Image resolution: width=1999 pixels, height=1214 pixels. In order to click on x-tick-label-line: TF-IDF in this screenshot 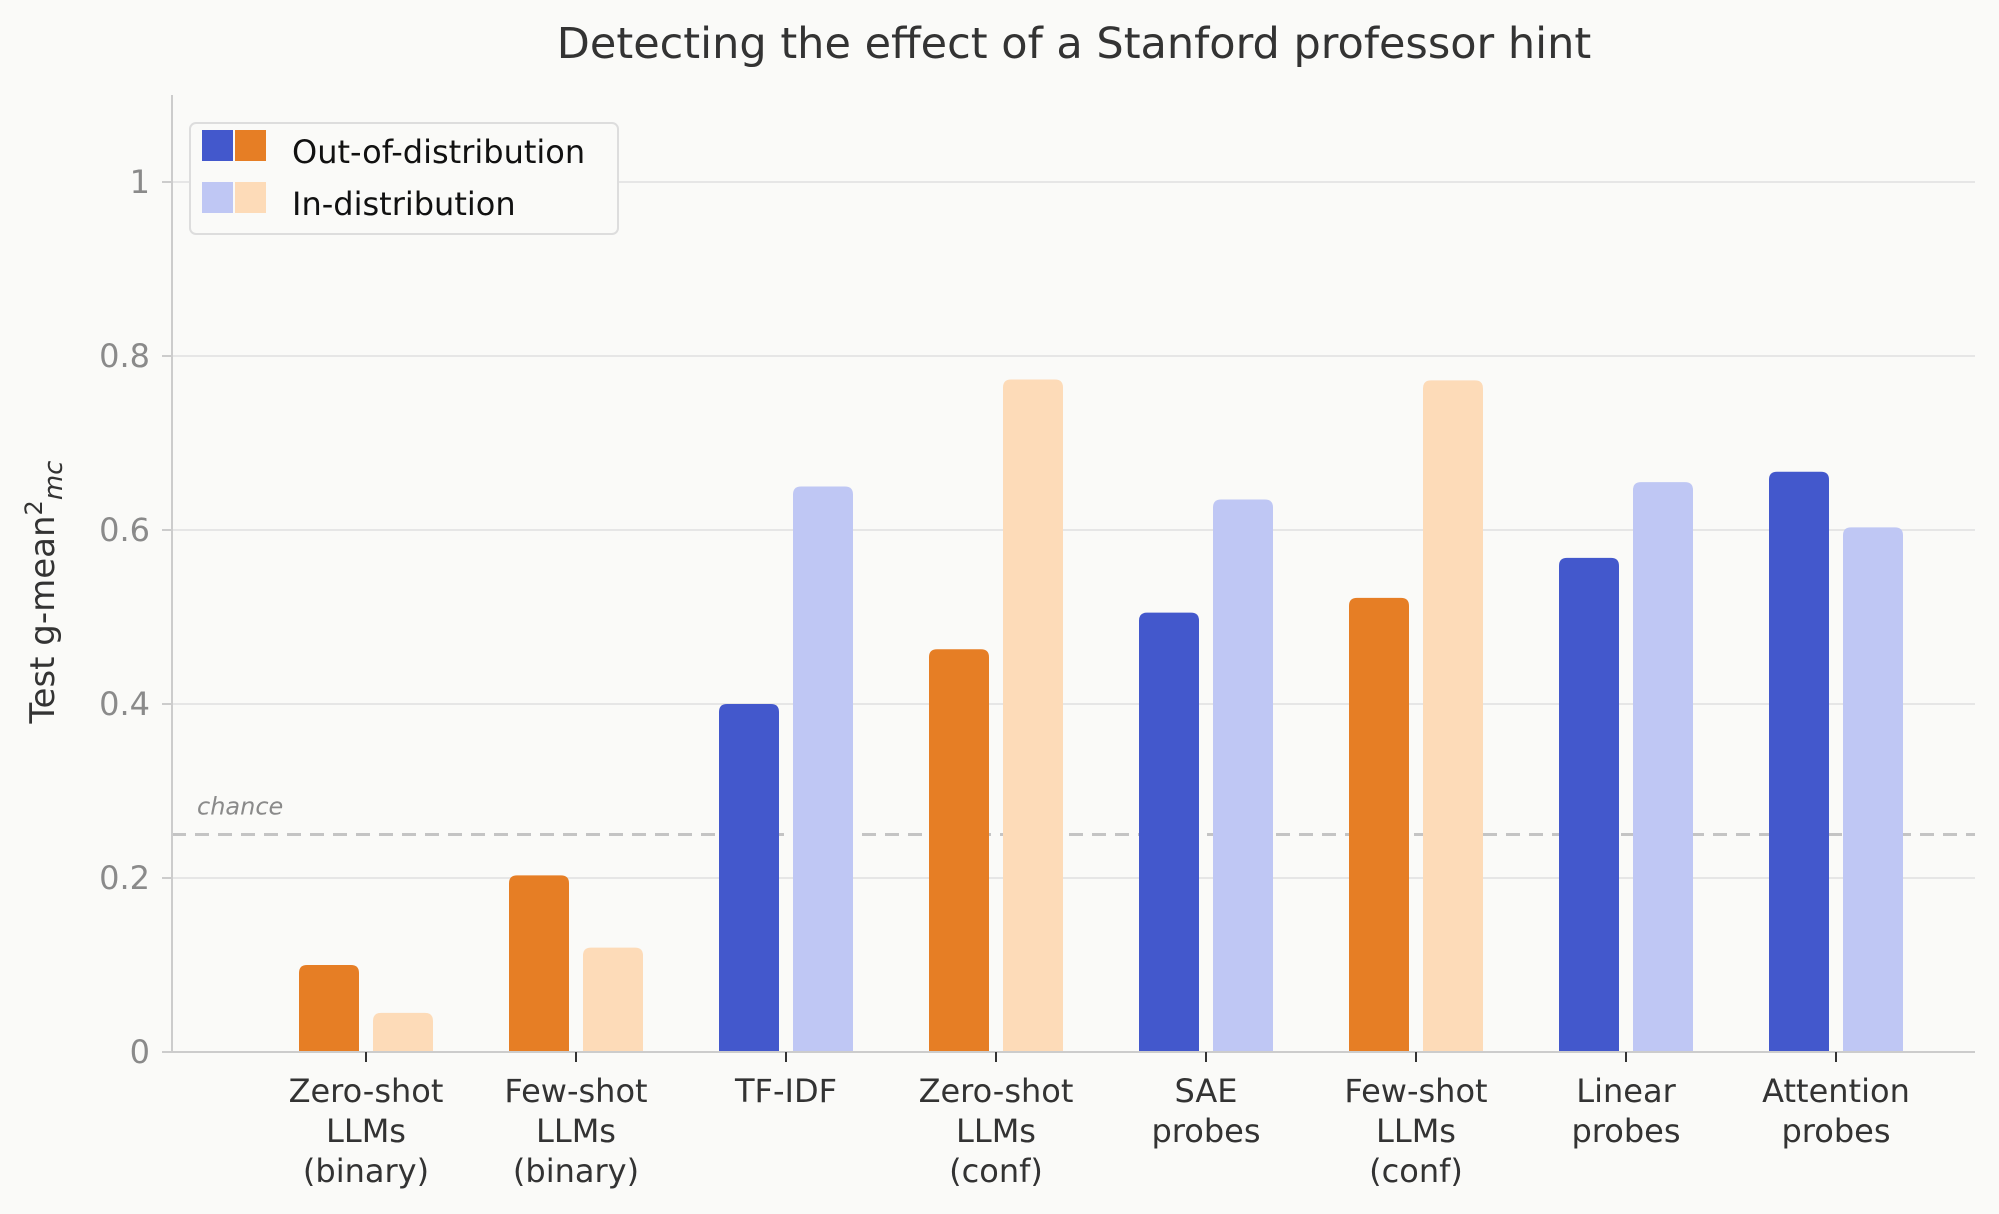, I will do `click(785, 1091)`.